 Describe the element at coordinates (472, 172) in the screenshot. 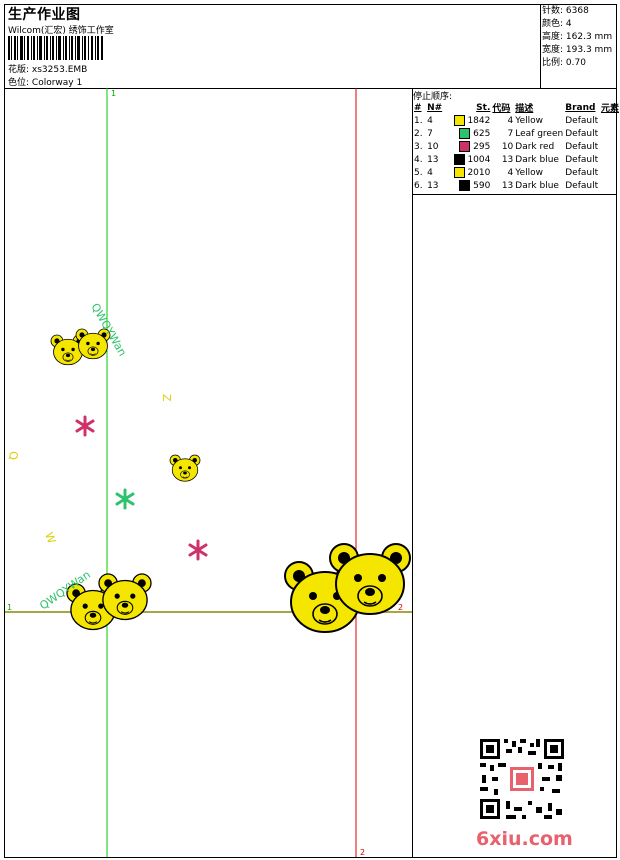

I see `row-stitches: 2010` at that location.